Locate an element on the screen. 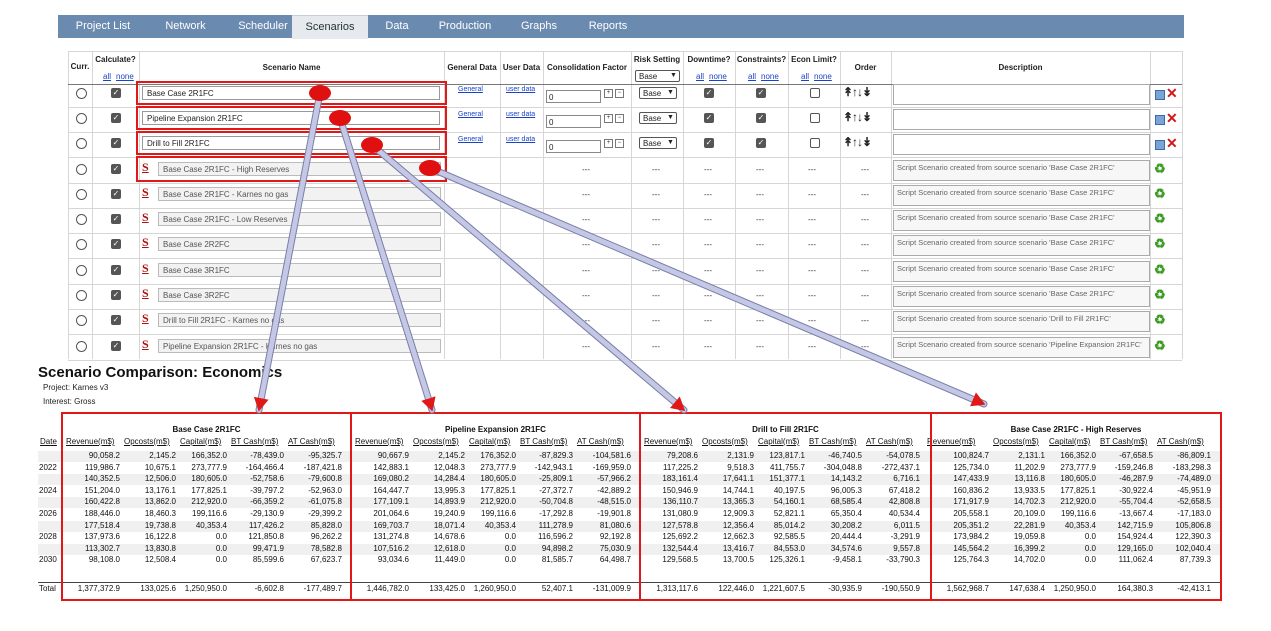 This screenshot has width=1271, height=631. none-link-downtime: none is located at coordinates (718, 76).